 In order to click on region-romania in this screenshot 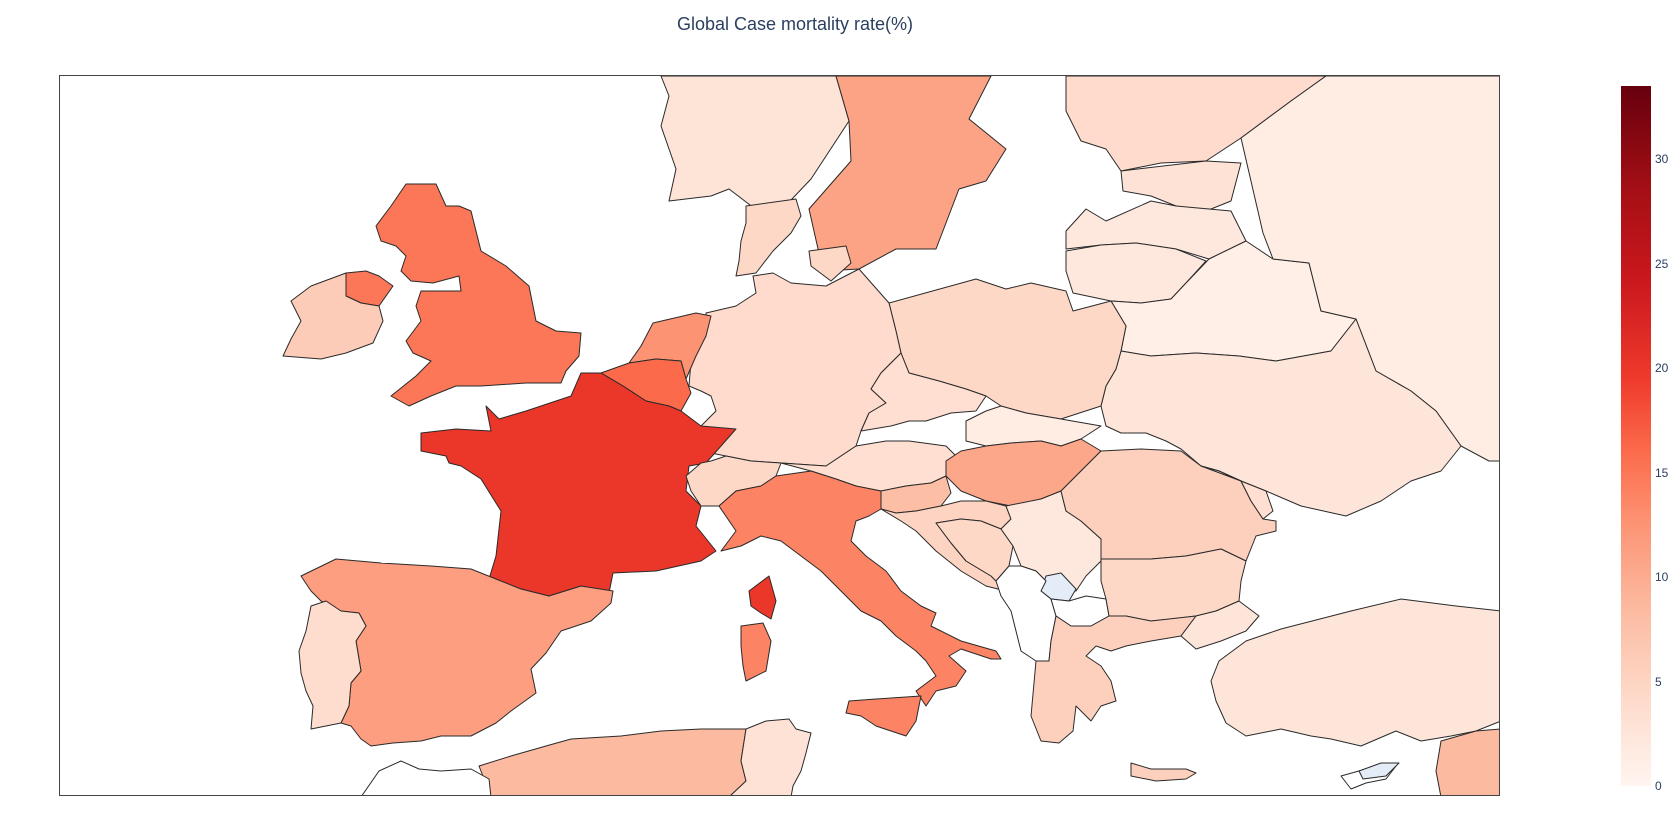, I will do `click(1168, 505)`.